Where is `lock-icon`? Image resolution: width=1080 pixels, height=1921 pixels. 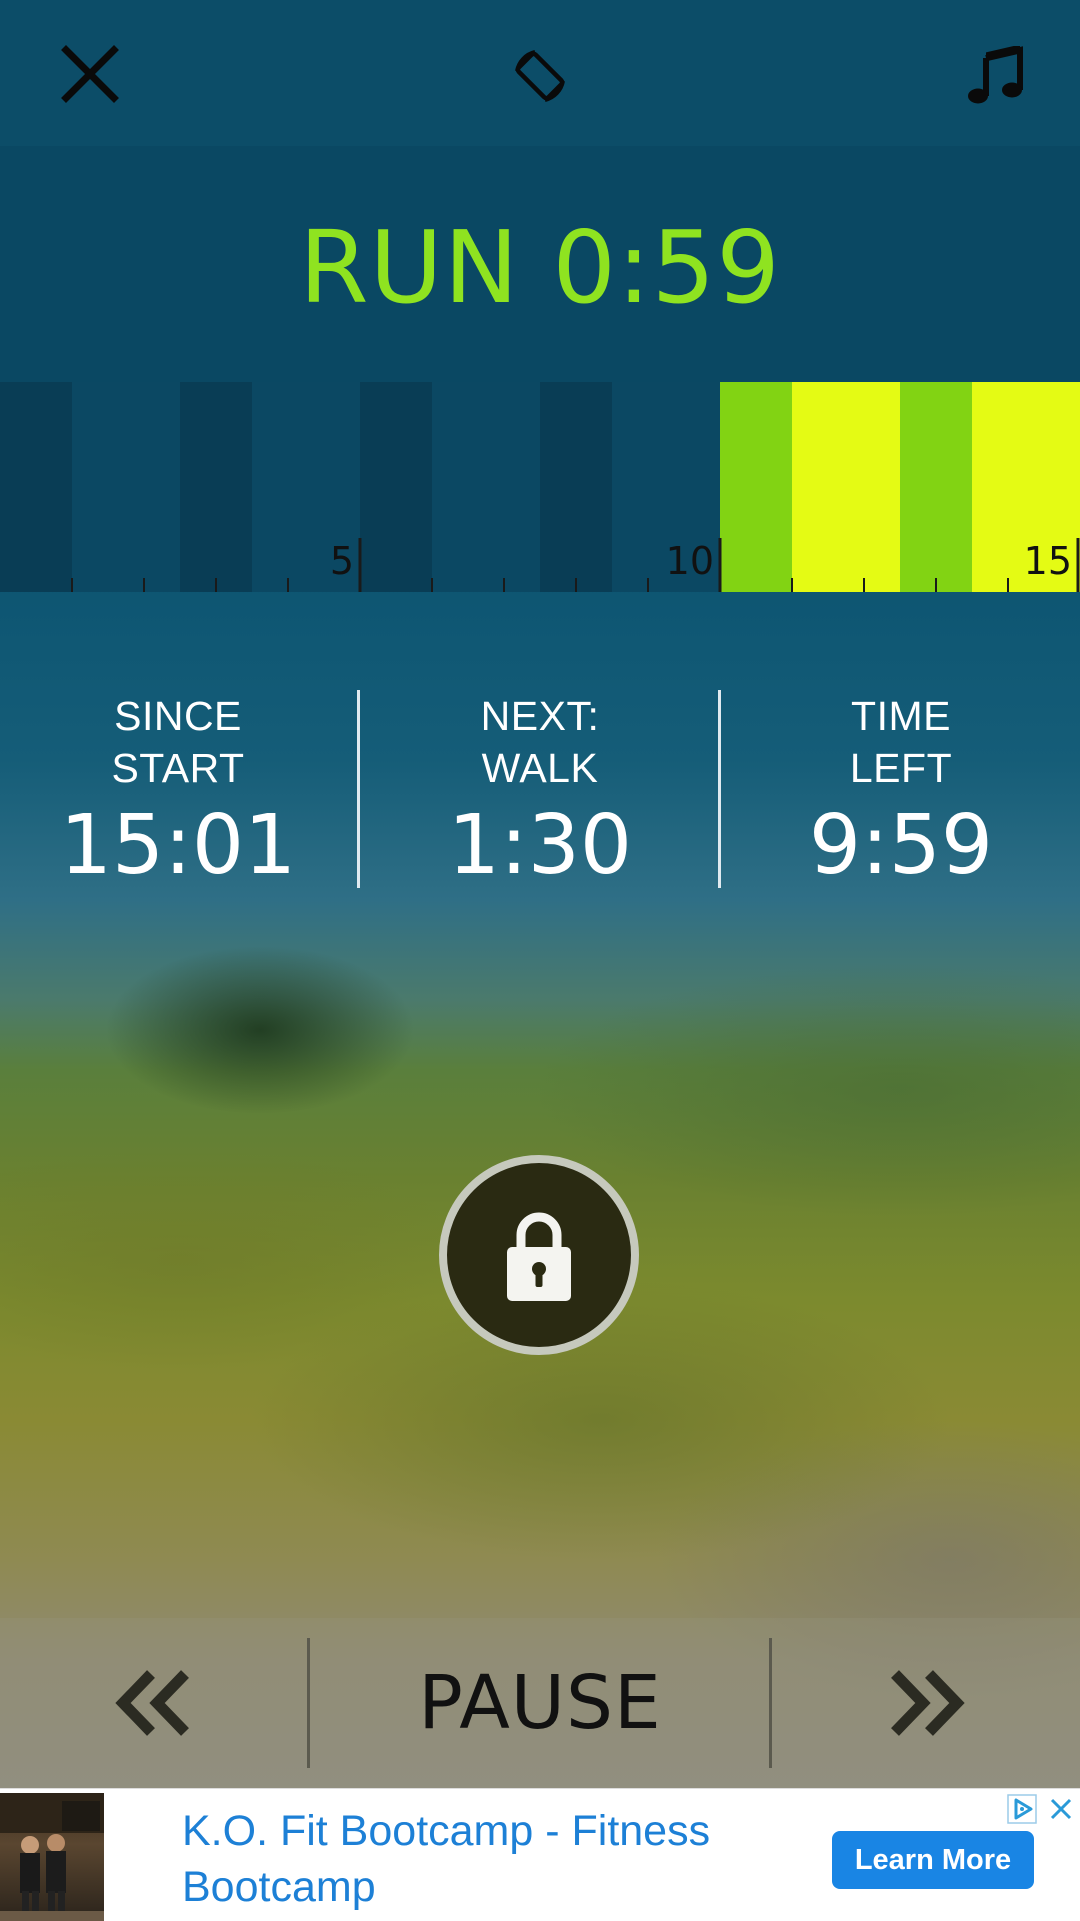 lock-icon is located at coordinates (539, 1256).